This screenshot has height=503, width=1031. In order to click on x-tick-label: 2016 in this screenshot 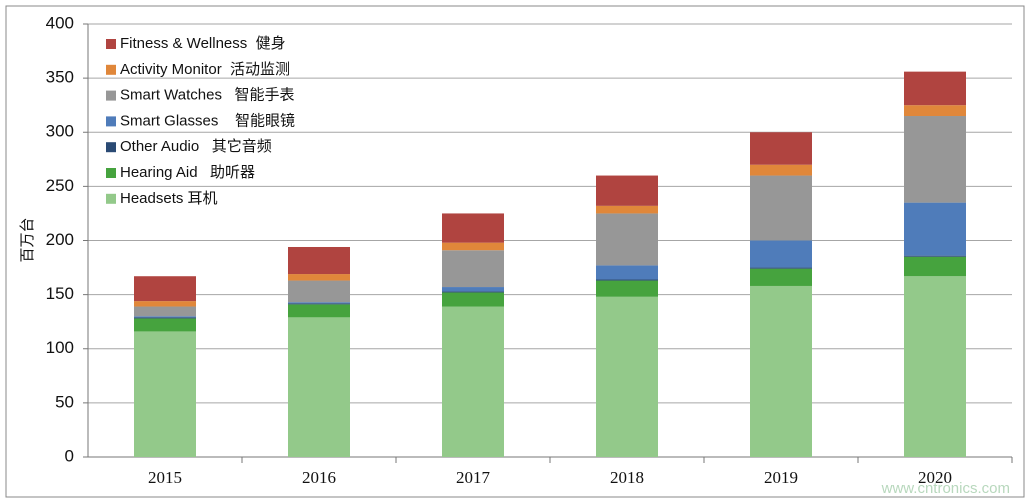, I will do `click(319, 477)`.